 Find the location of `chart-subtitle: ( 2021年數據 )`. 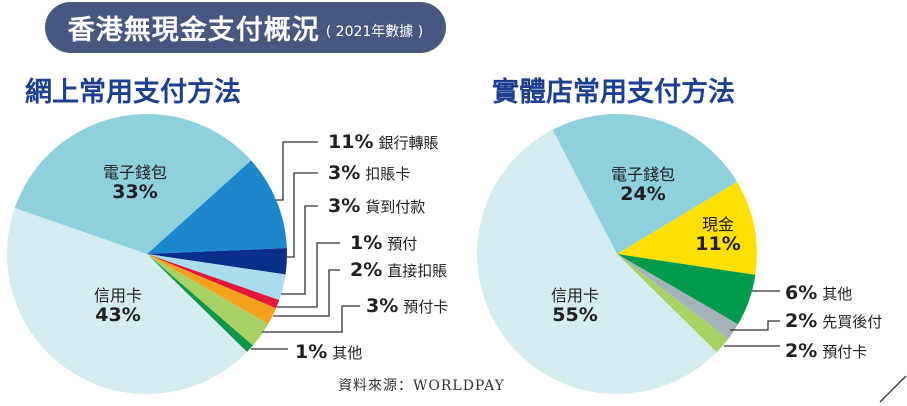

chart-subtitle: ( 2021年數據 ) is located at coordinates (374, 31).